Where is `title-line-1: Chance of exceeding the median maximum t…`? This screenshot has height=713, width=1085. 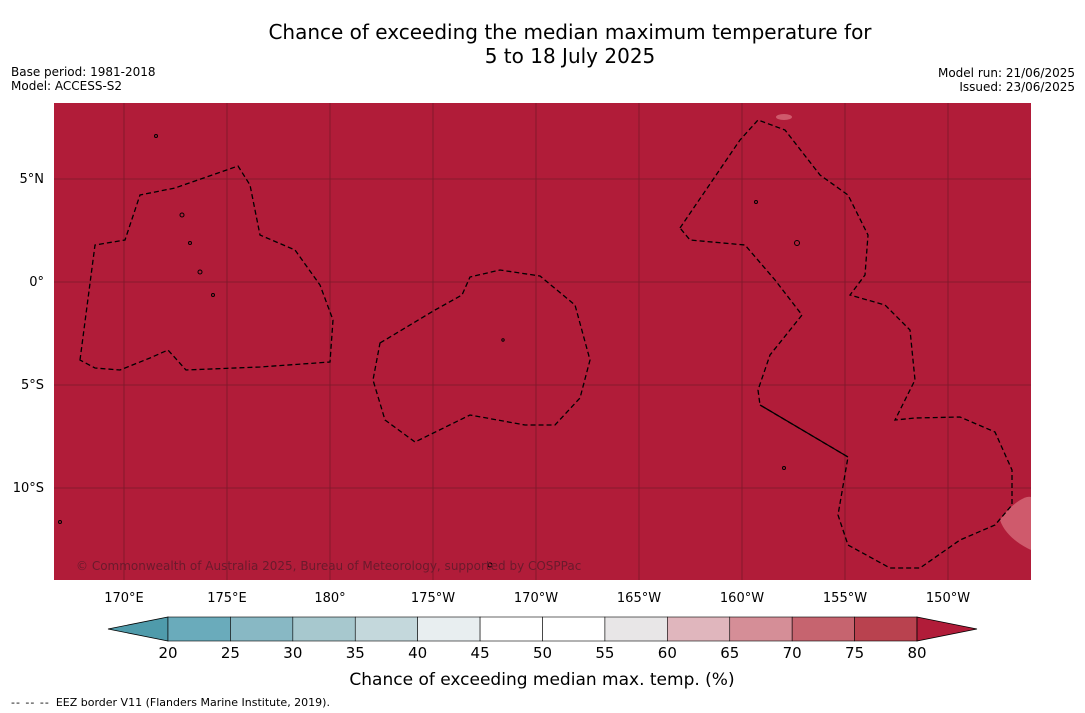 title-line-1: Chance of exceeding the median maximum t… is located at coordinates (570, 32).